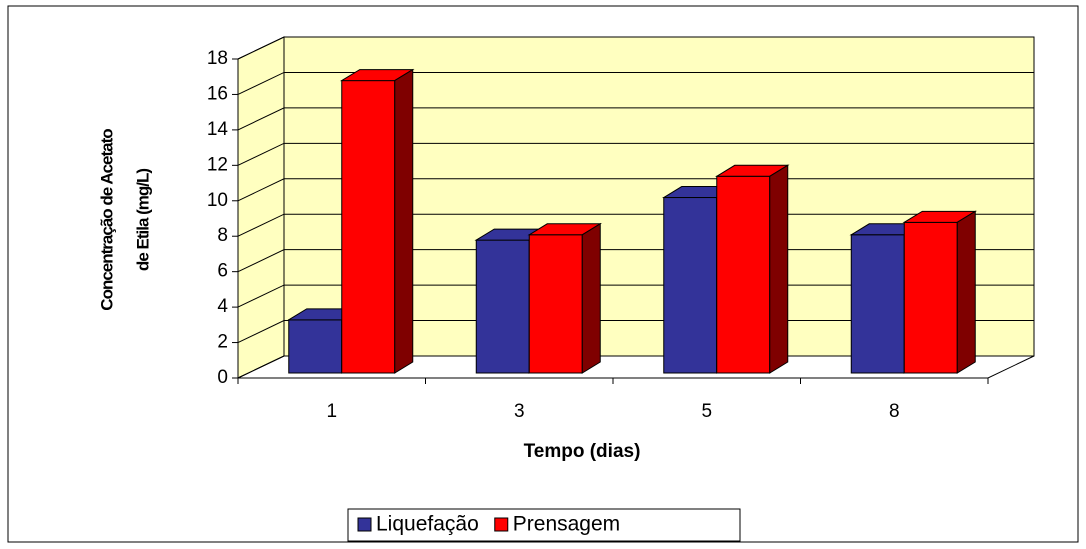 This screenshot has width=1086, height=549. Describe the element at coordinates (222, 271) in the screenshot. I see `y-tick-label: 6` at that location.